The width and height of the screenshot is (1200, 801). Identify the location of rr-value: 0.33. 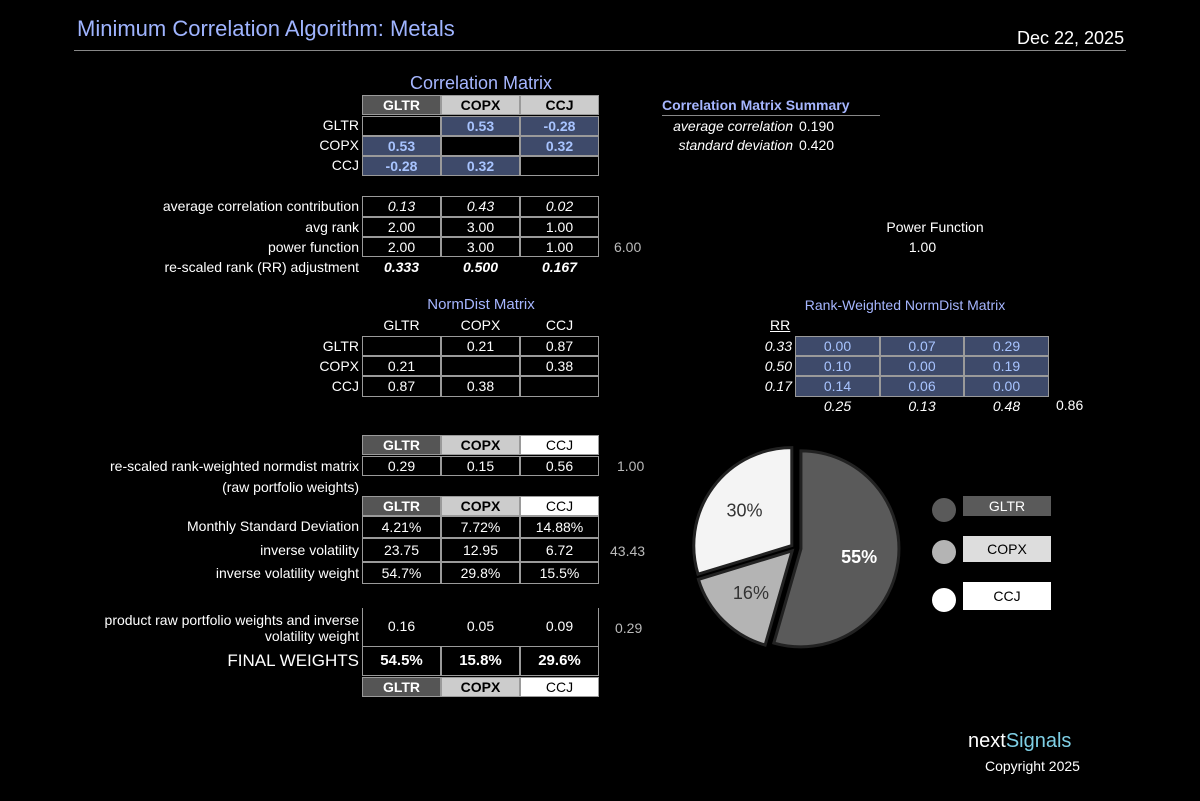
(778, 346).